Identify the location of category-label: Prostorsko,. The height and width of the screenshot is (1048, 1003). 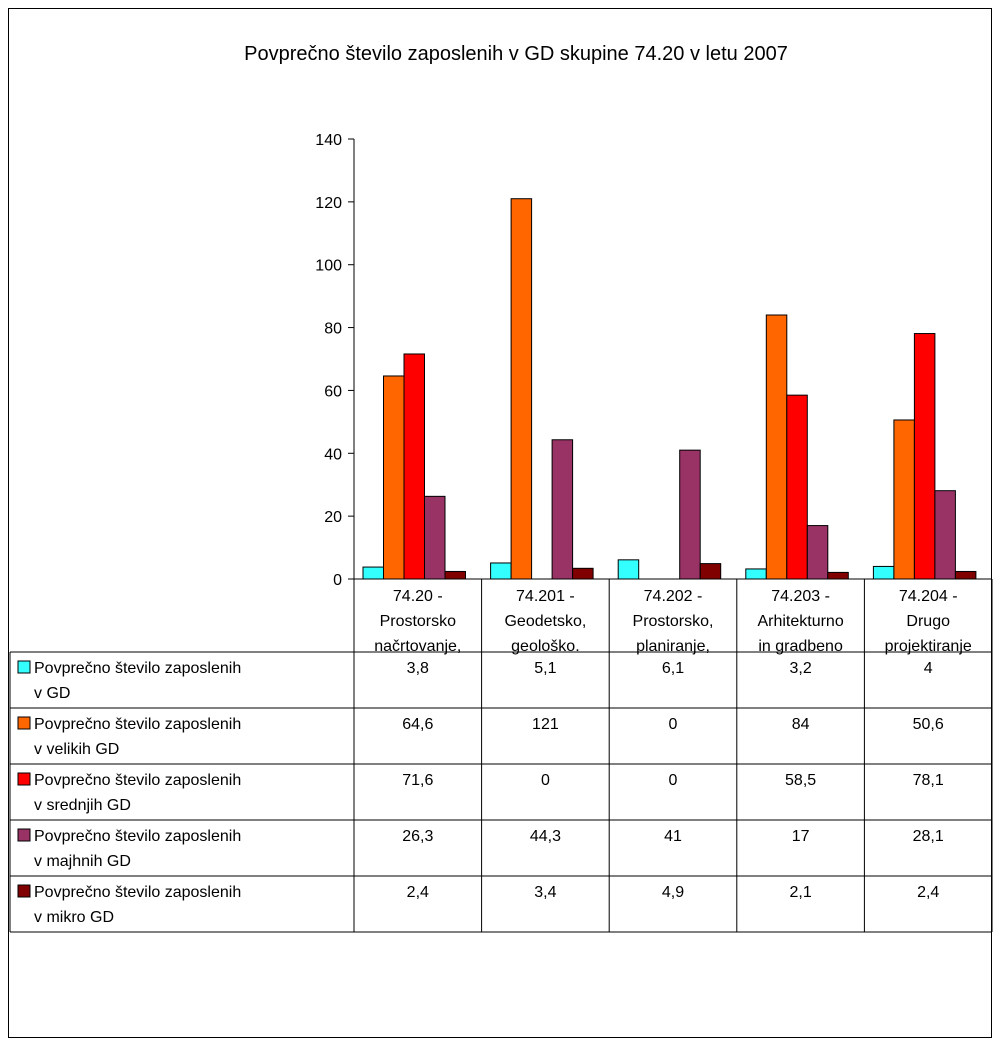
(673, 621).